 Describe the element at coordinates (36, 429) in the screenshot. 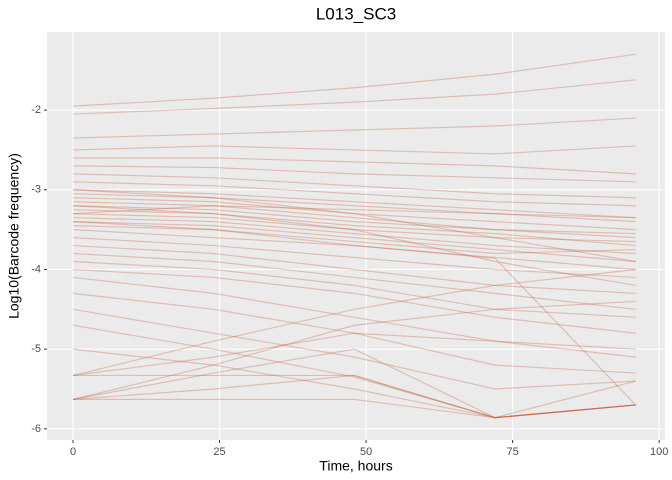

I see `y-tick-label: -6` at that location.